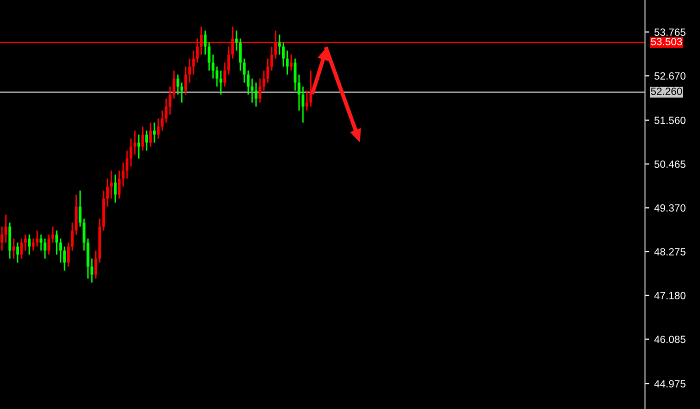 This screenshot has width=700, height=409. Describe the element at coordinates (670, 164) in the screenshot. I see `y-tick-label: 50.465` at that location.